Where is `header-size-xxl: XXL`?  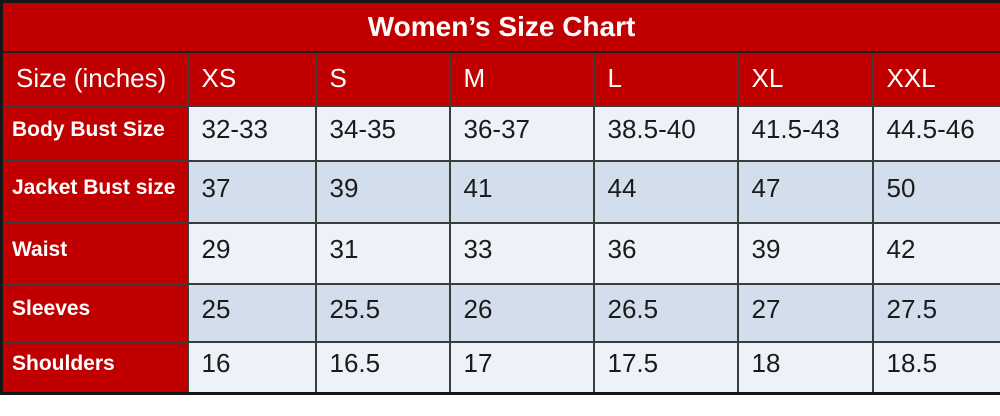 header-size-xxl: XXL is located at coordinates (935, 78).